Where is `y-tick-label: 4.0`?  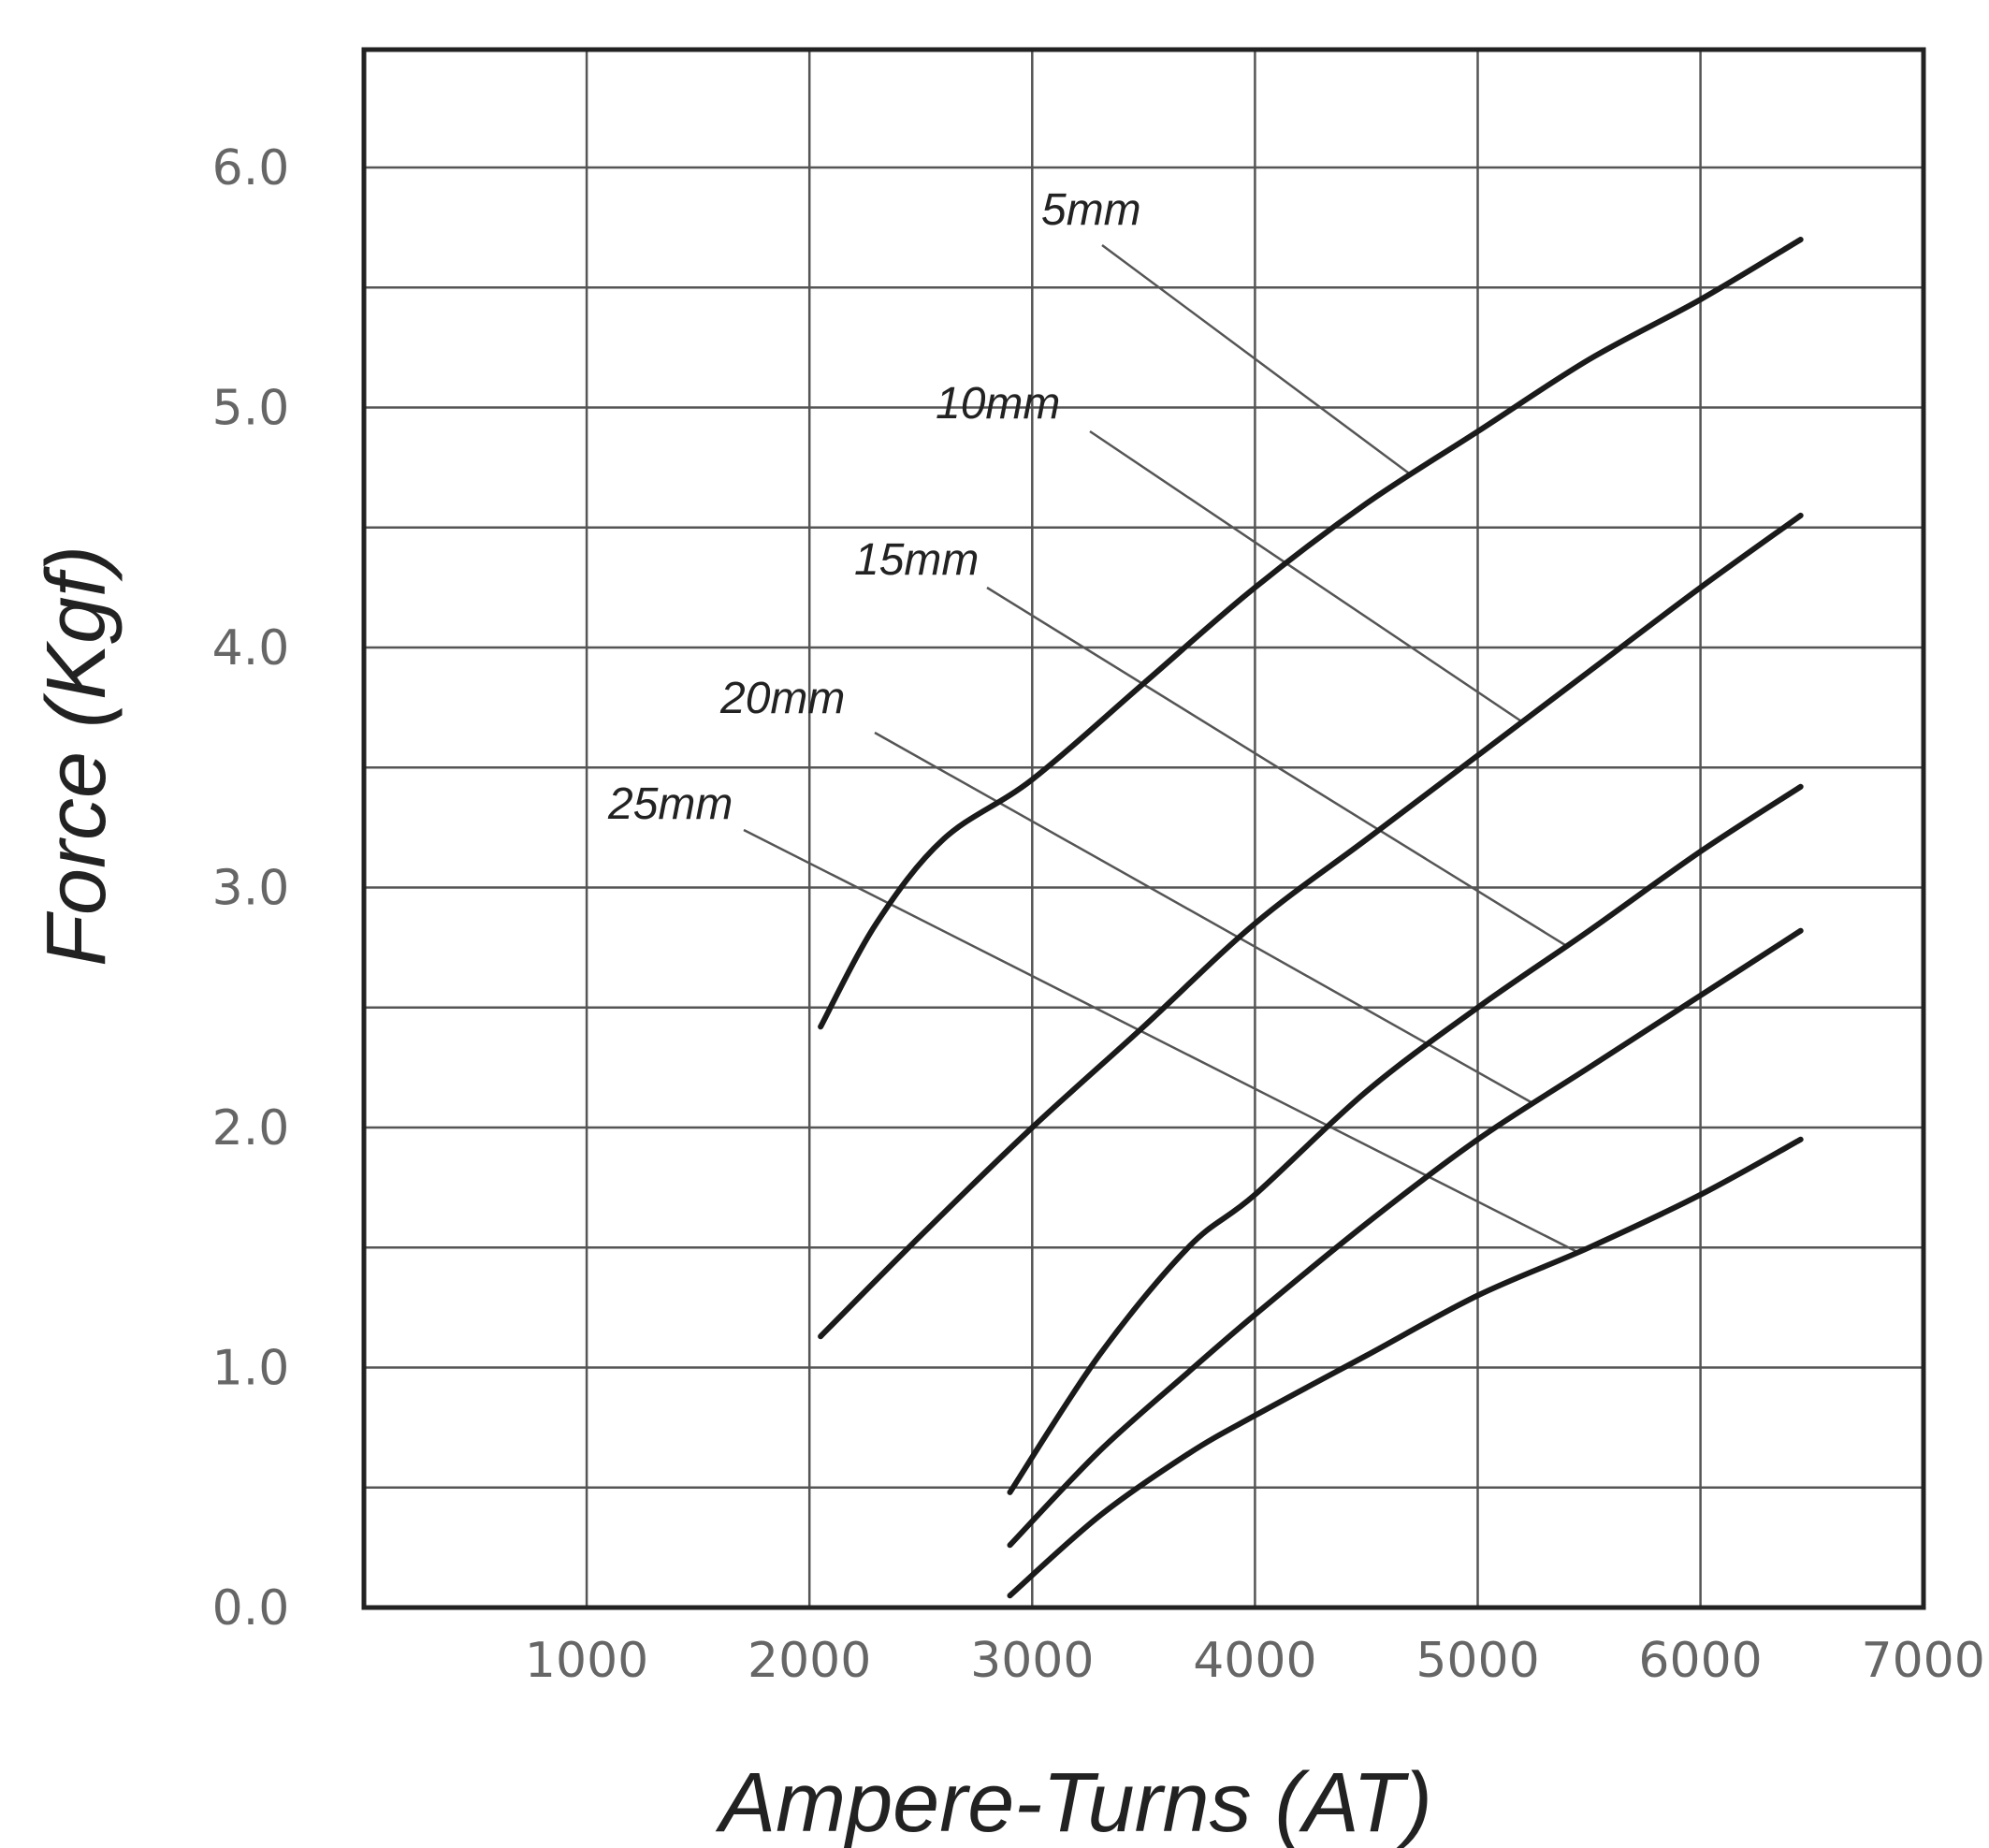
y-tick-label: 4.0 is located at coordinates (251, 648).